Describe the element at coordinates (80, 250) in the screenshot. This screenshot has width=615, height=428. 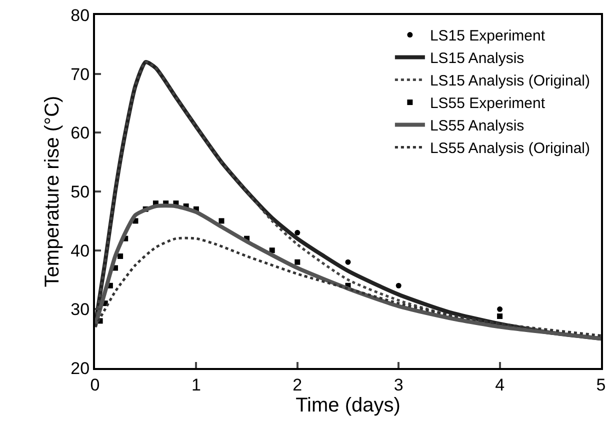
I see `y-tick-label: 40` at that location.